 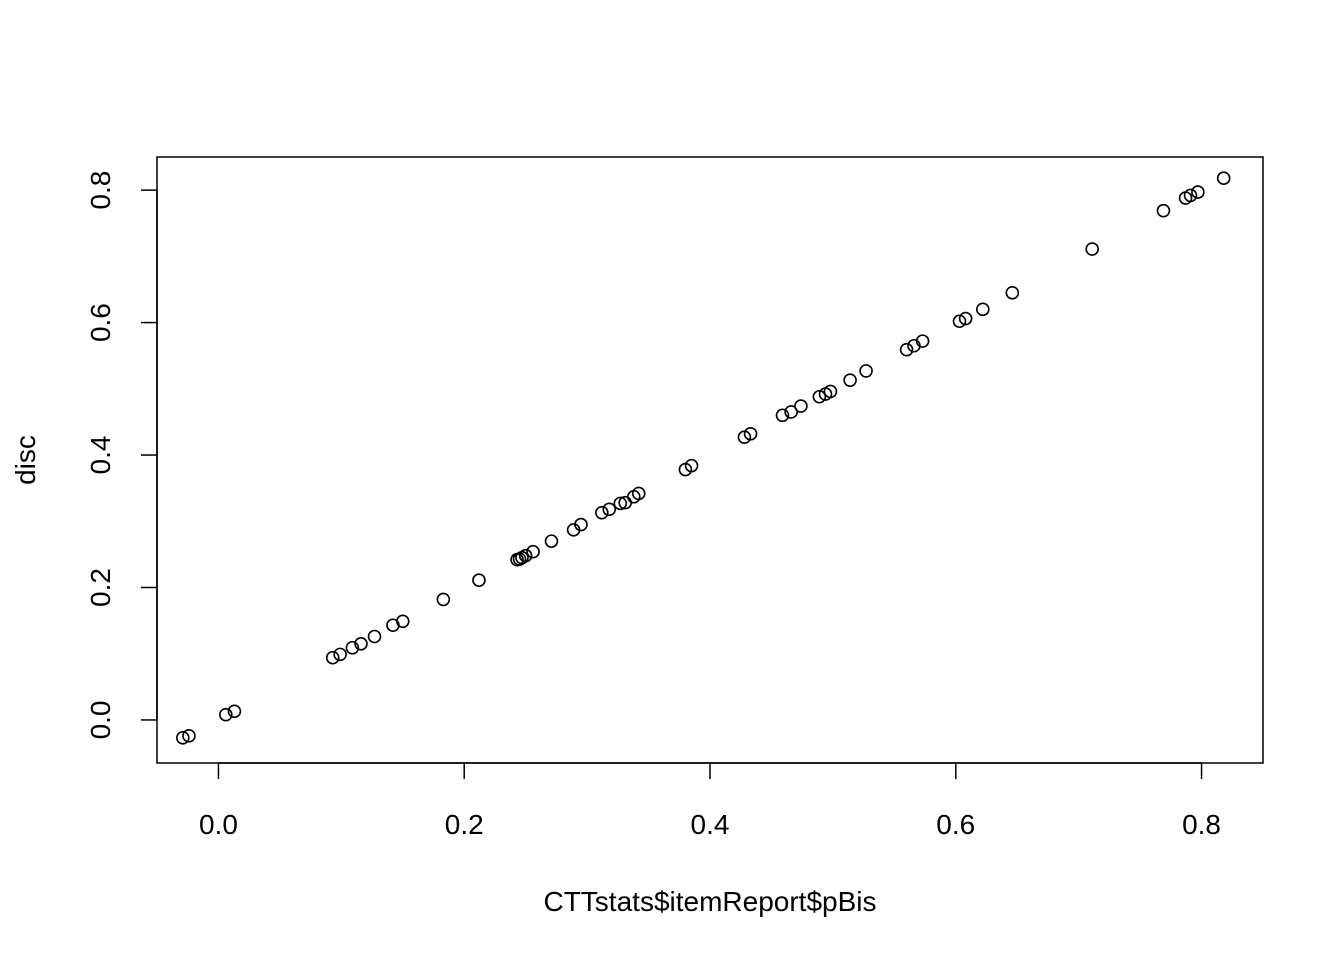 I want to click on y-tick-label: 0.8, so click(x=100, y=190).